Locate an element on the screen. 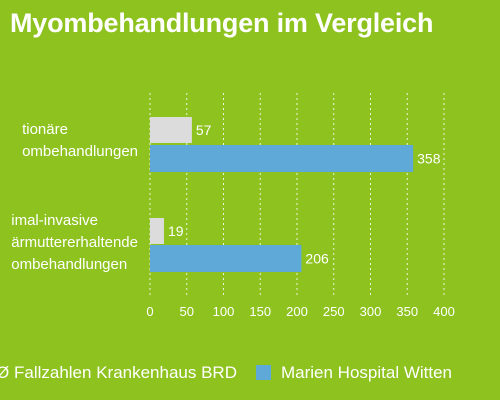 This screenshot has width=500, height=400. x-tick-label-300: 300 is located at coordinates (371, 311).